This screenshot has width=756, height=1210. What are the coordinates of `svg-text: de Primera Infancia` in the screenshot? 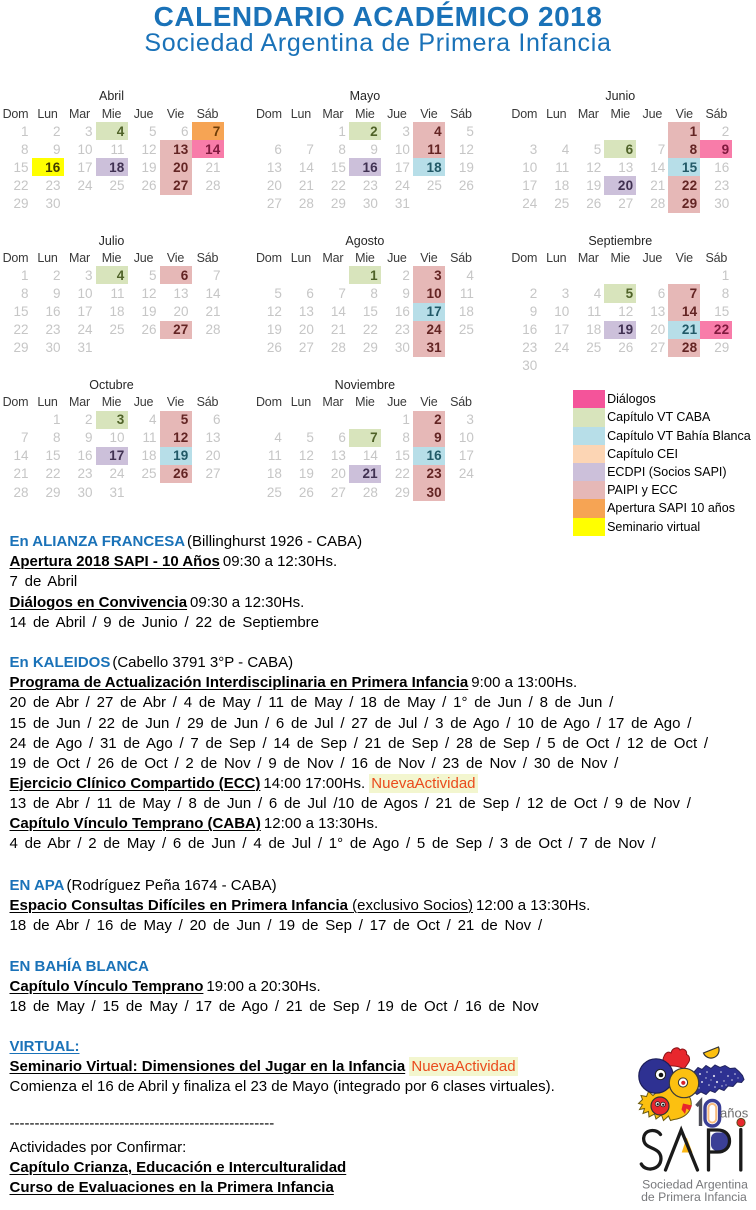 It's located at (694, 1197).